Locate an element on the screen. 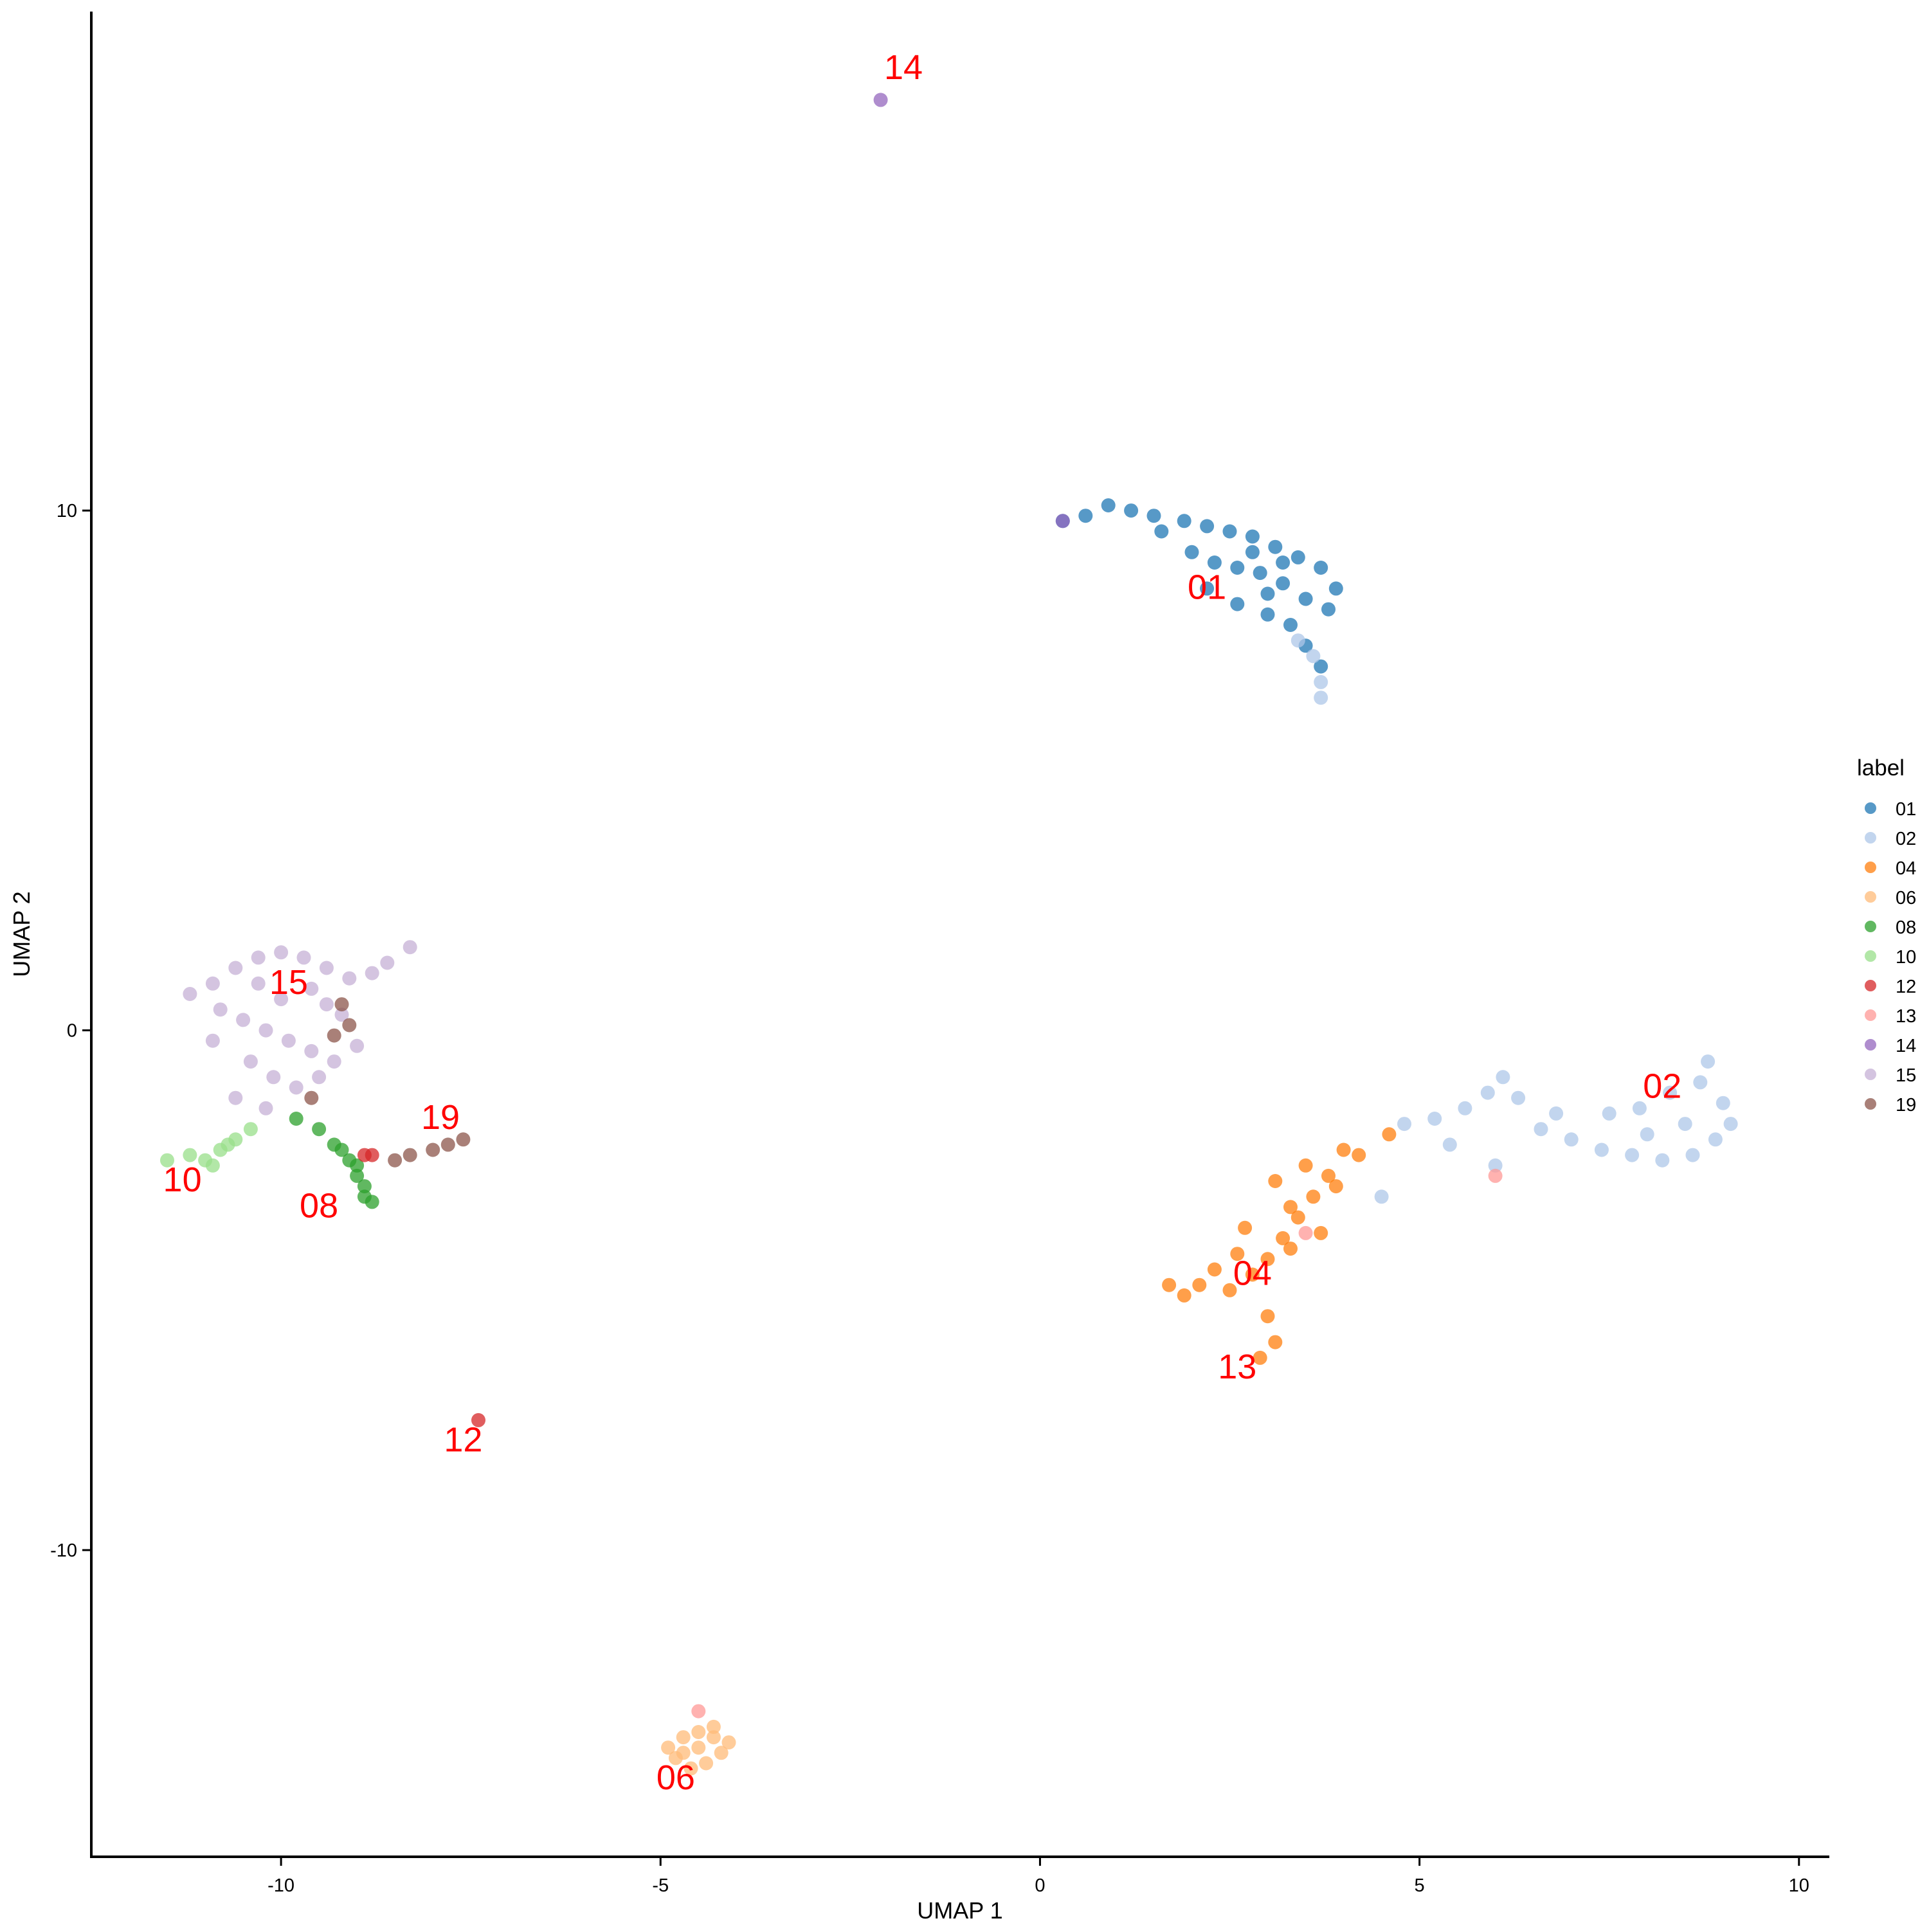 This screenshot has width=1929, height=1932. cluster-label: 19 is located at coordinates (440, 1117).